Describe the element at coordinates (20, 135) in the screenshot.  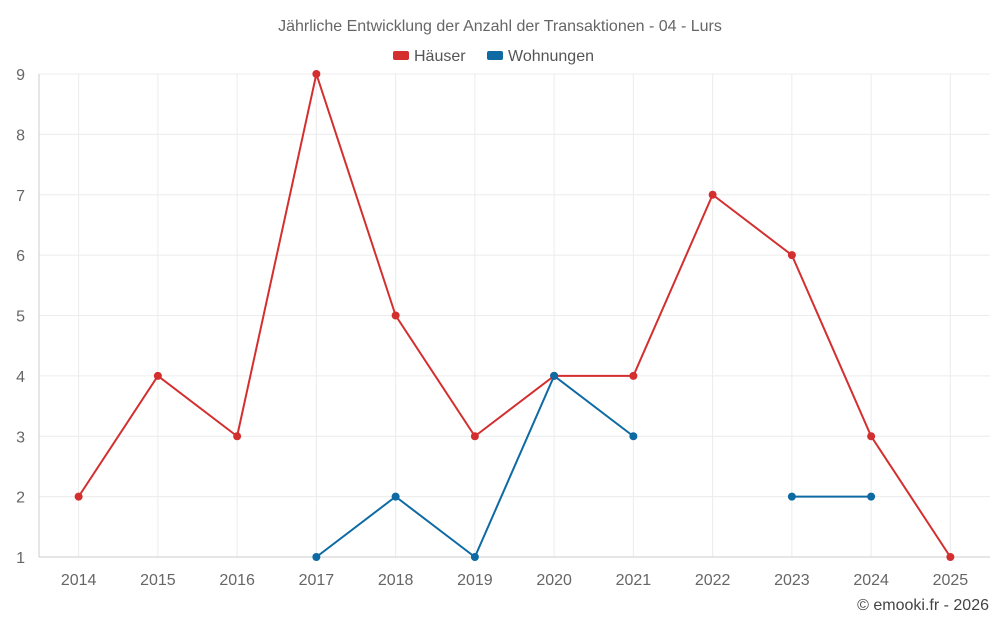
I see `y-tick-label: 8` at that location.